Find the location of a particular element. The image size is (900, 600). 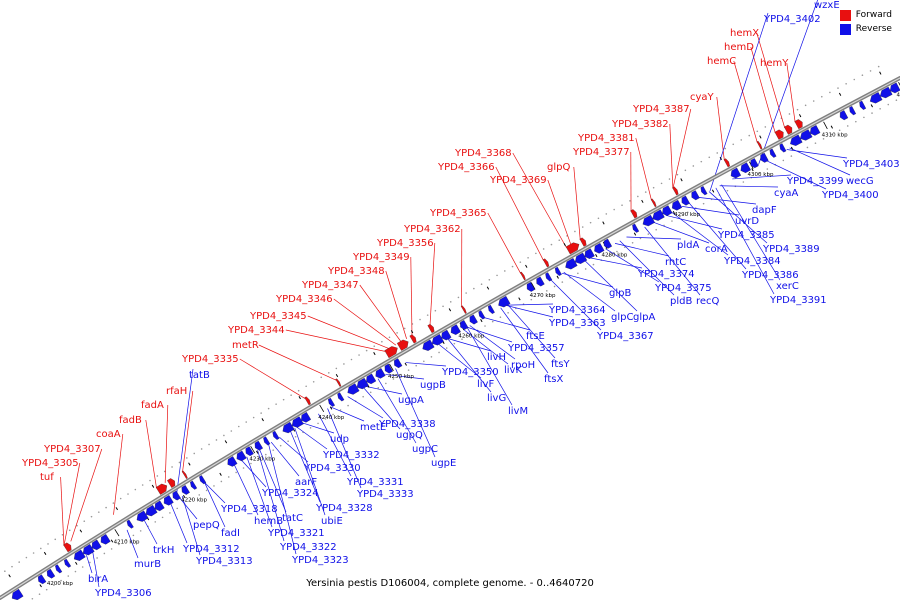

reverse-gene-label: YPD4_3333 is located at coordinates (385, 494).